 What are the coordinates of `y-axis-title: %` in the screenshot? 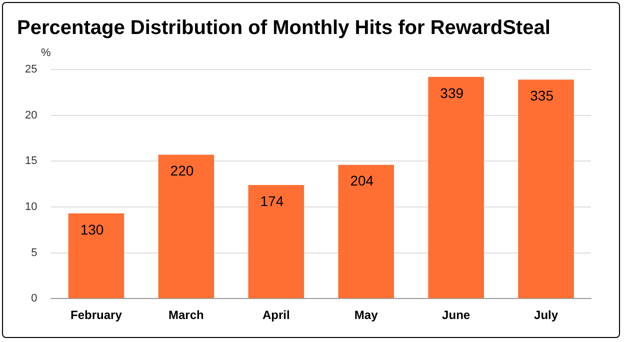 It's located at (46, 53).